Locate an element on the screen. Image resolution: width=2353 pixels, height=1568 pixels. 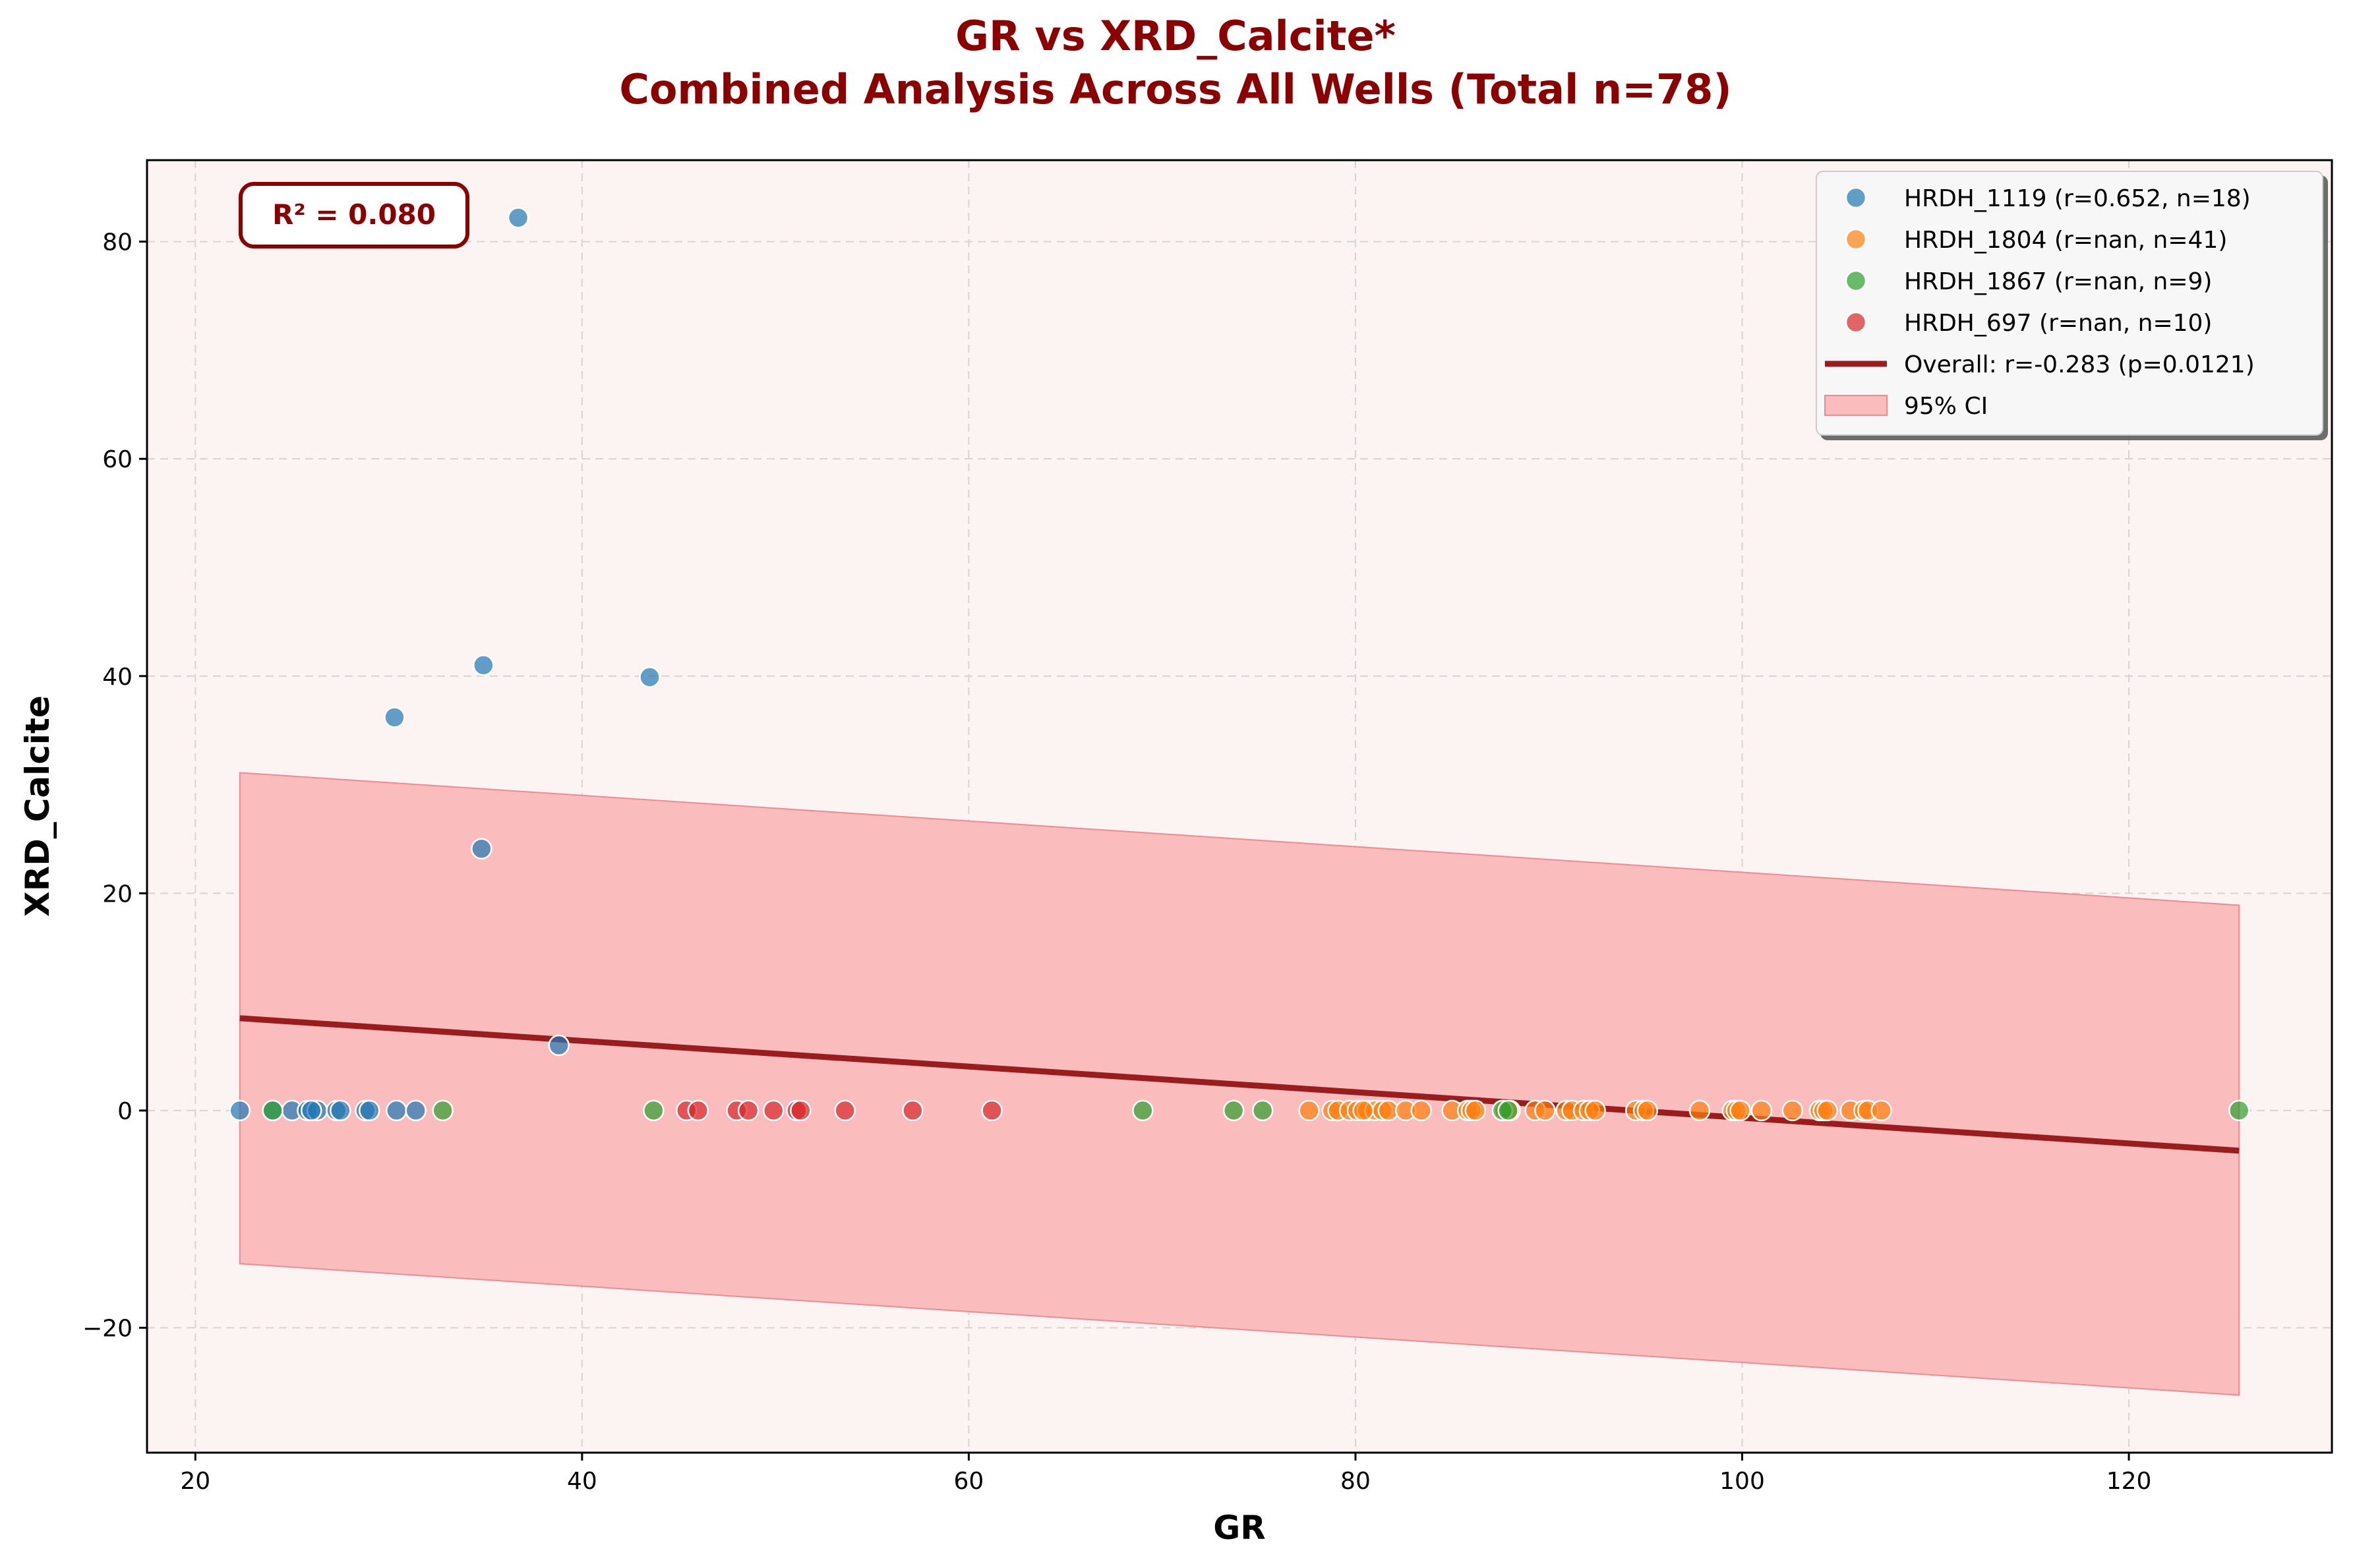
x-tick-label: 80 is located at coordinates (1355, 1481).